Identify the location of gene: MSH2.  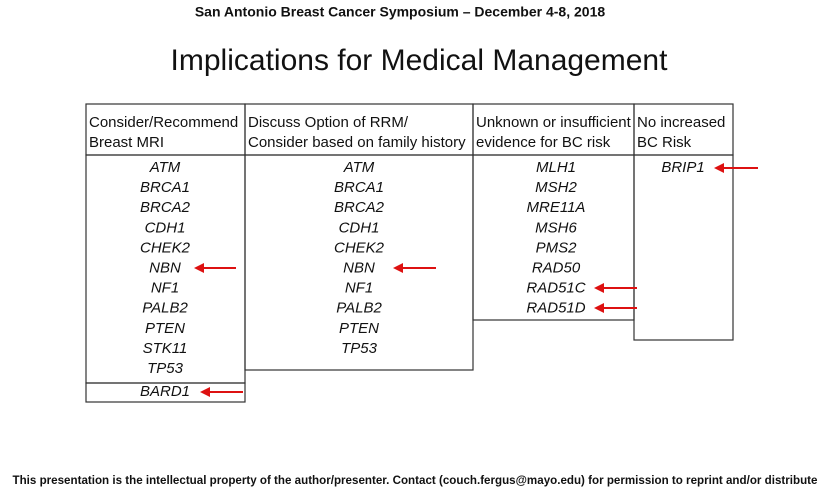
(556, 187).